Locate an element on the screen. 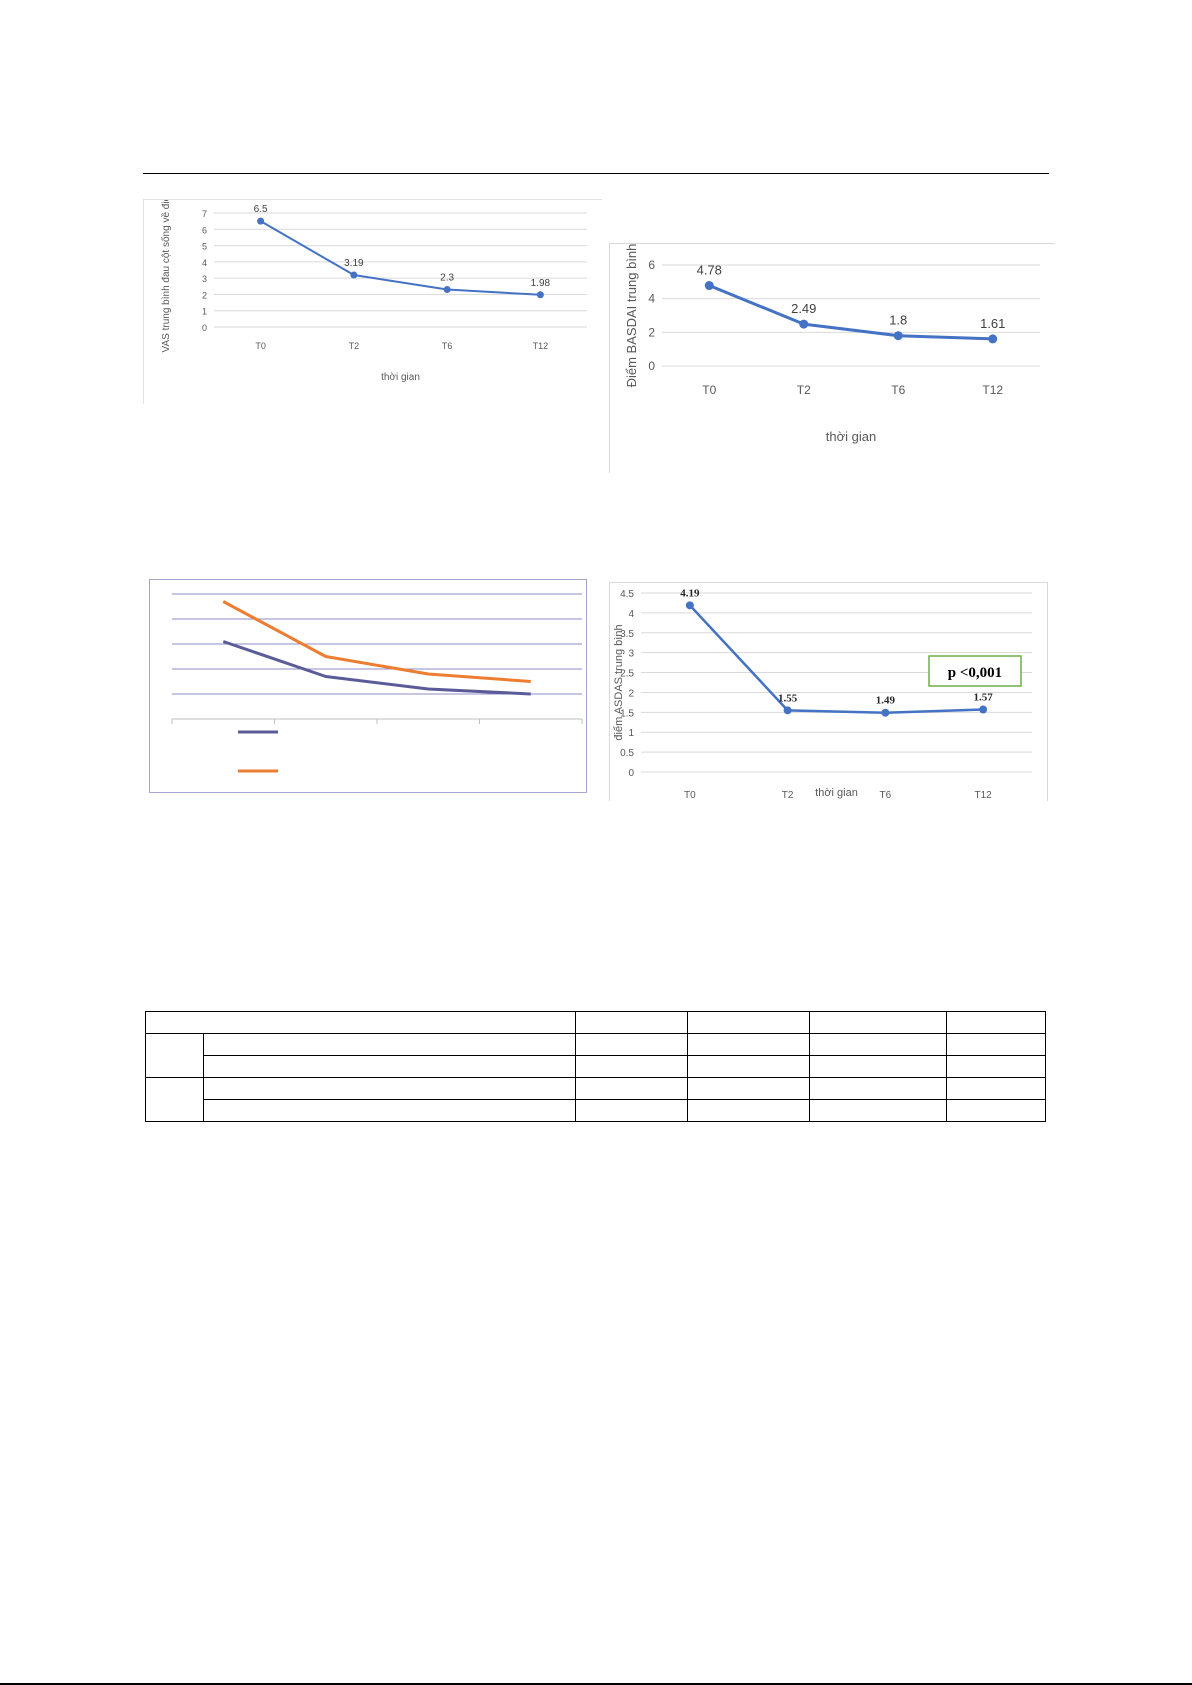 The image size is (1192, 1685). data-label: 4.19 is located at coordinates (690, 593).